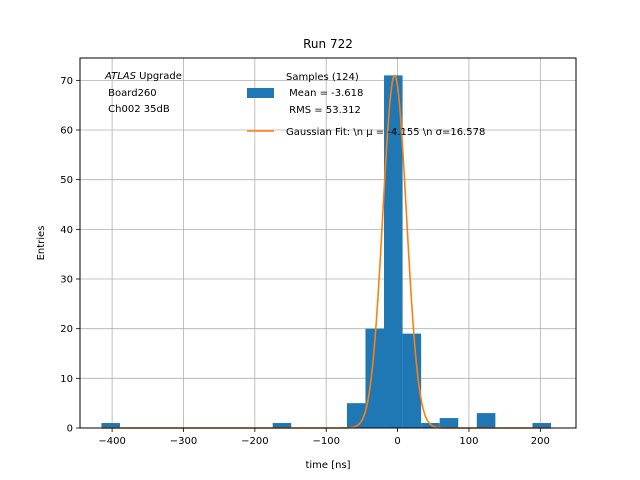  I want to click on legend-fit-label: Gaussian Fit: \n μ = -4.155 \n σ=16.578, so click(385, 132).